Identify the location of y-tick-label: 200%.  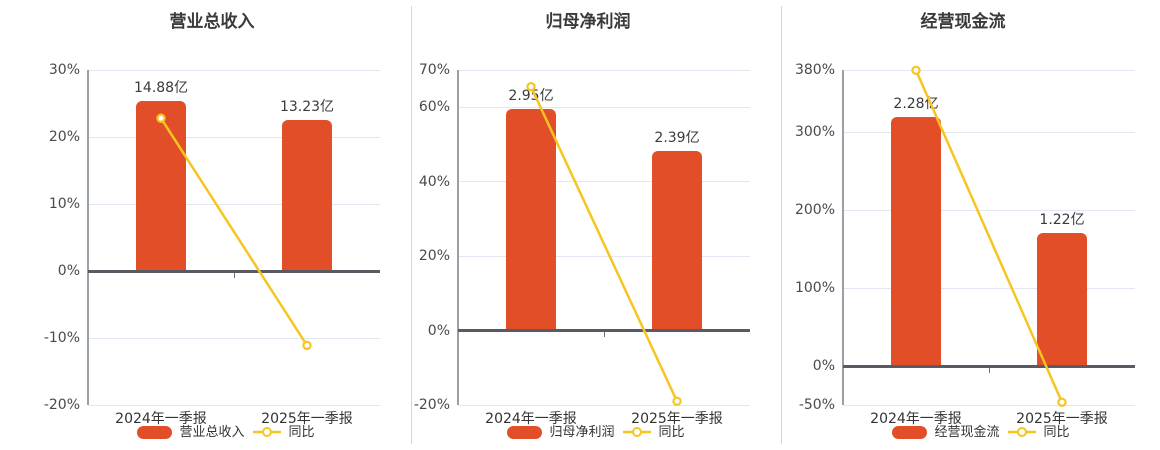
(814, 210).